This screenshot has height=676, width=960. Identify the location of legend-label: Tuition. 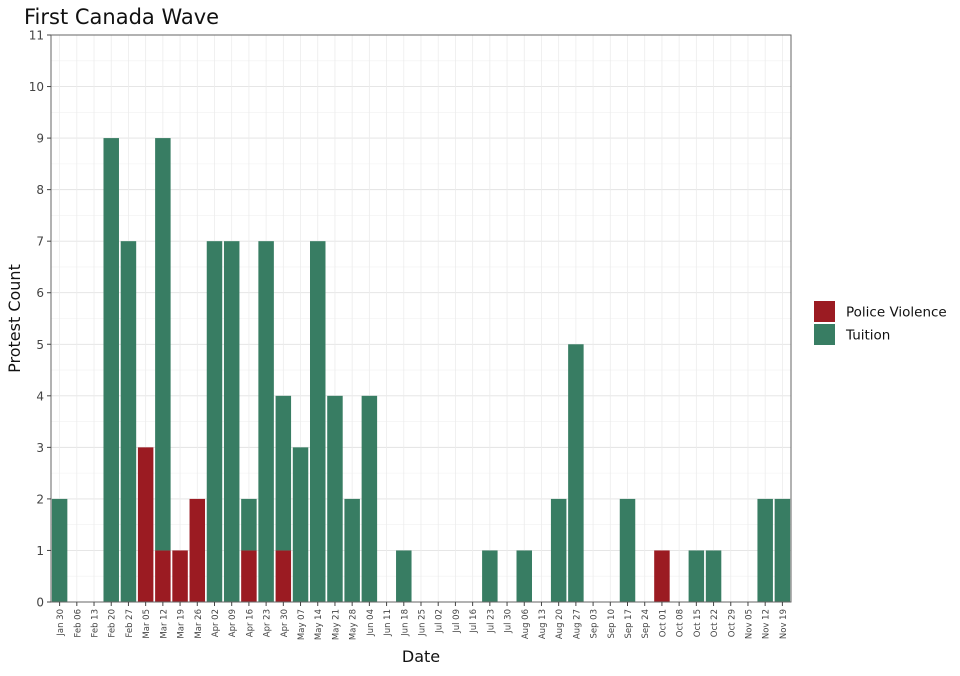
(867, 336).